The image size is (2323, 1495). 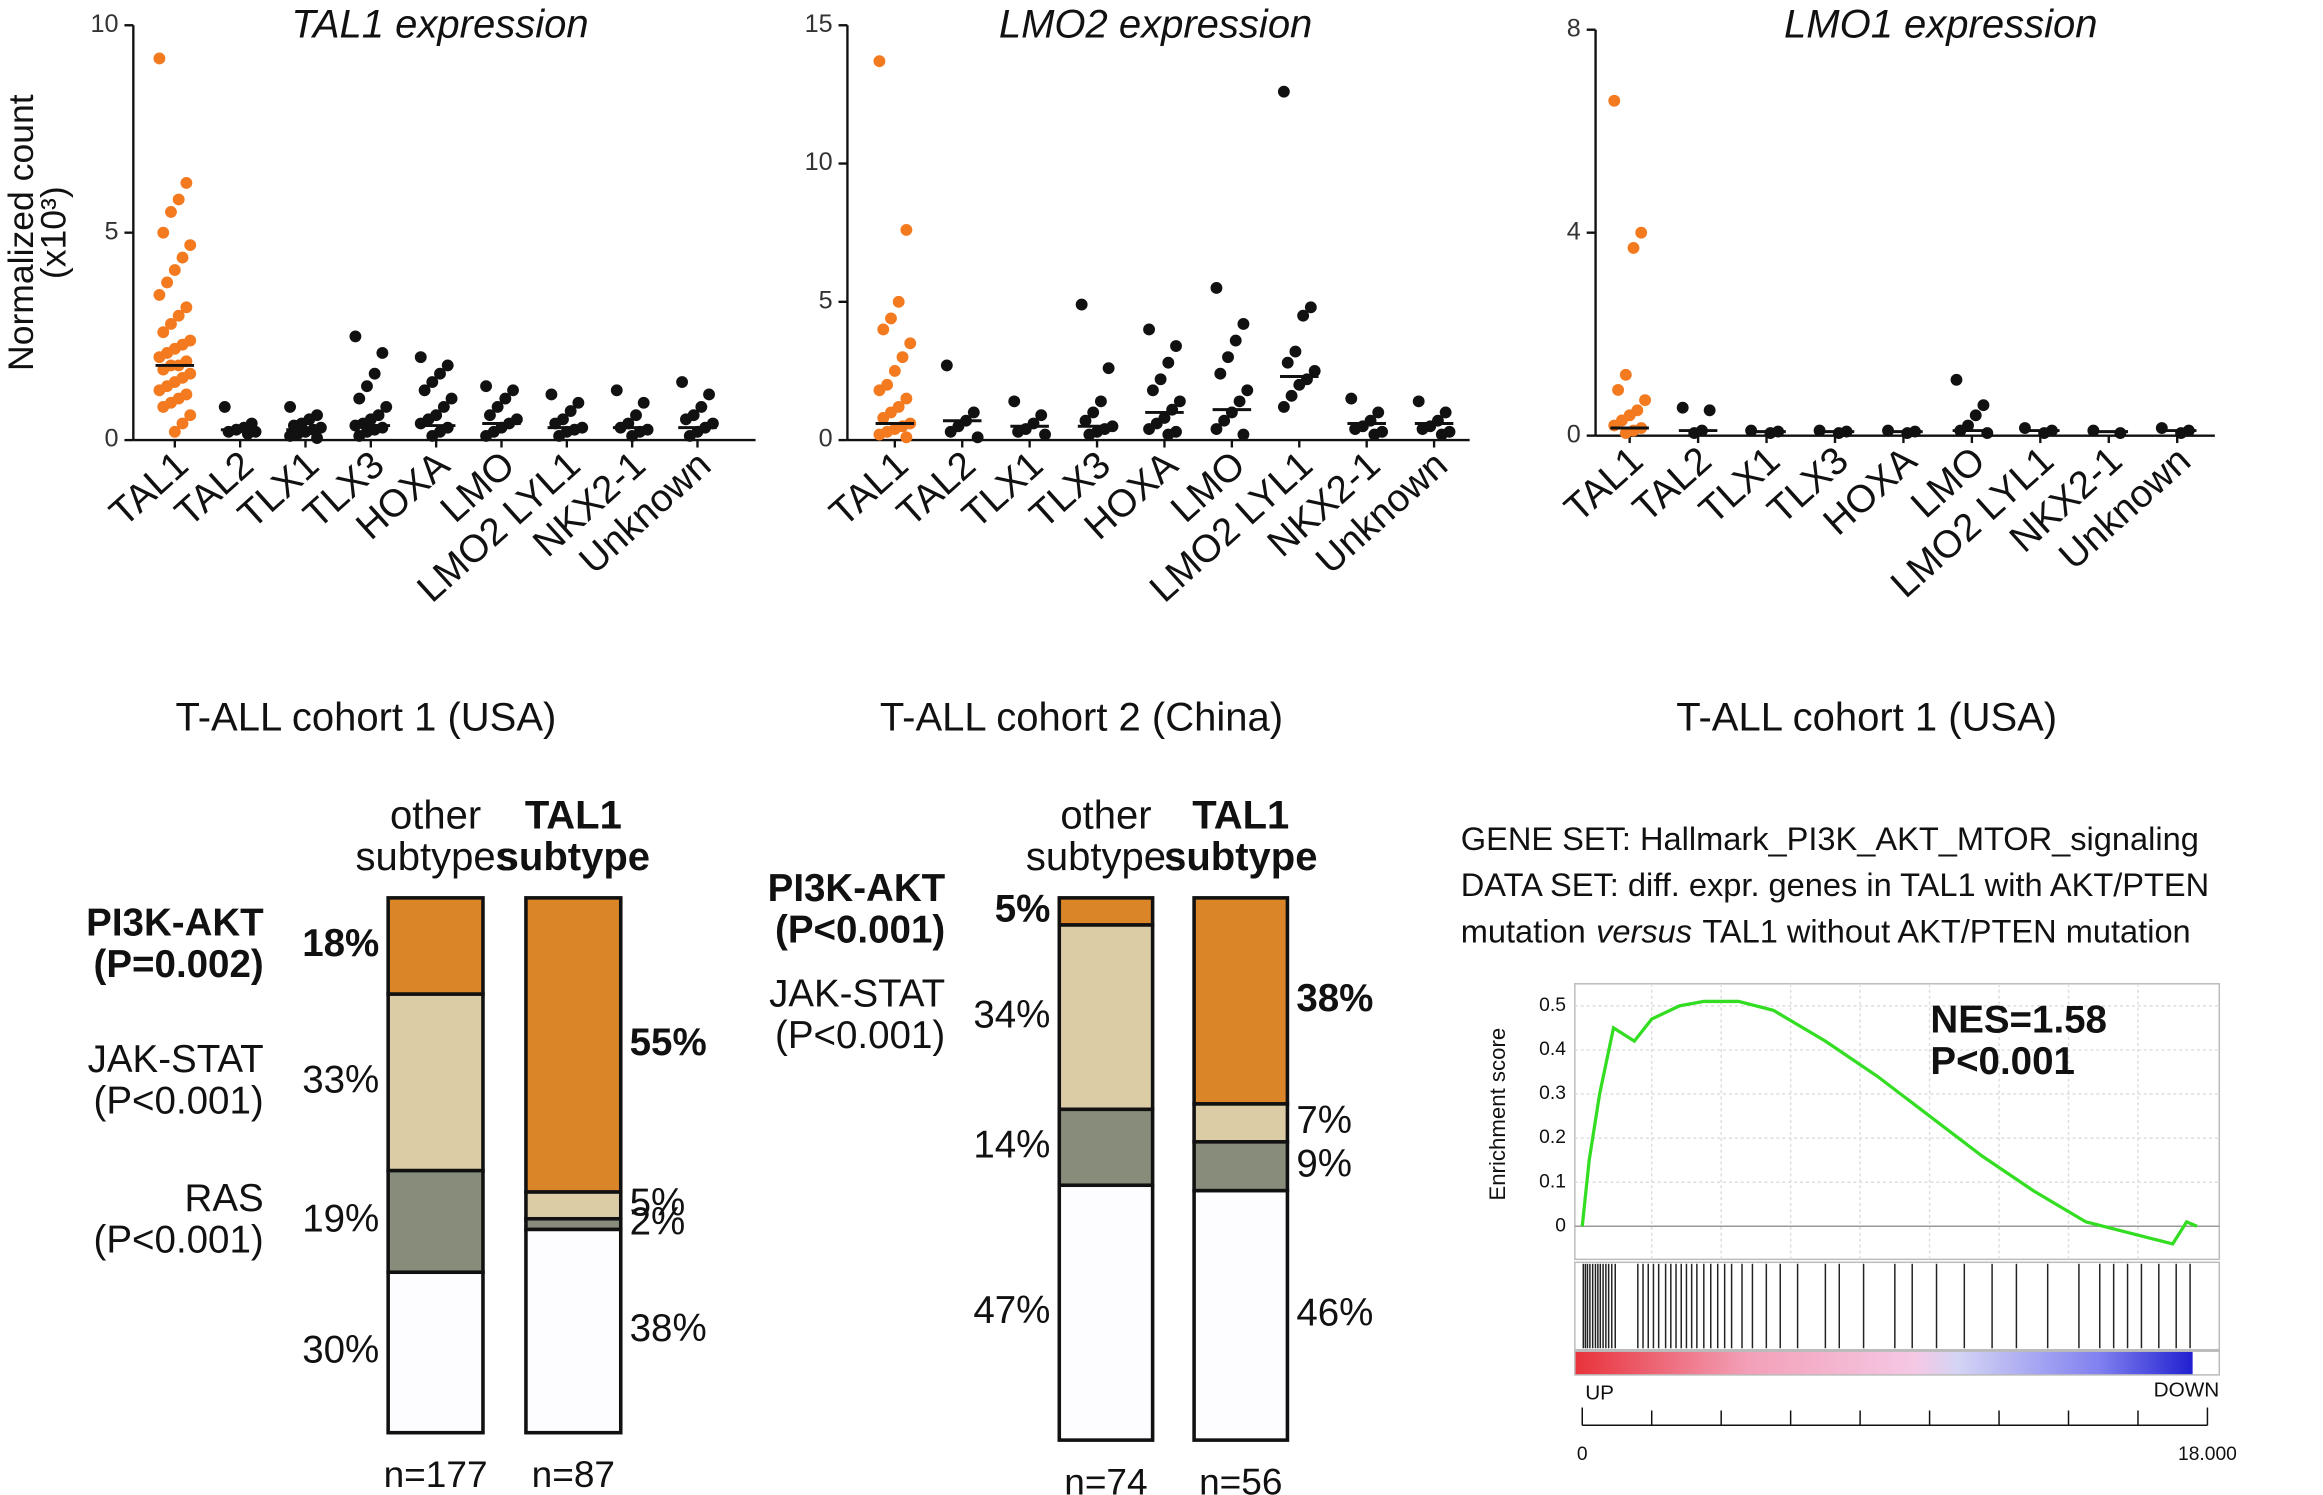 What do you see at coordinates (2187, 1390) in the screenshot?
I see `rank-label: DOWN` at bounding box center [2187, 1390].